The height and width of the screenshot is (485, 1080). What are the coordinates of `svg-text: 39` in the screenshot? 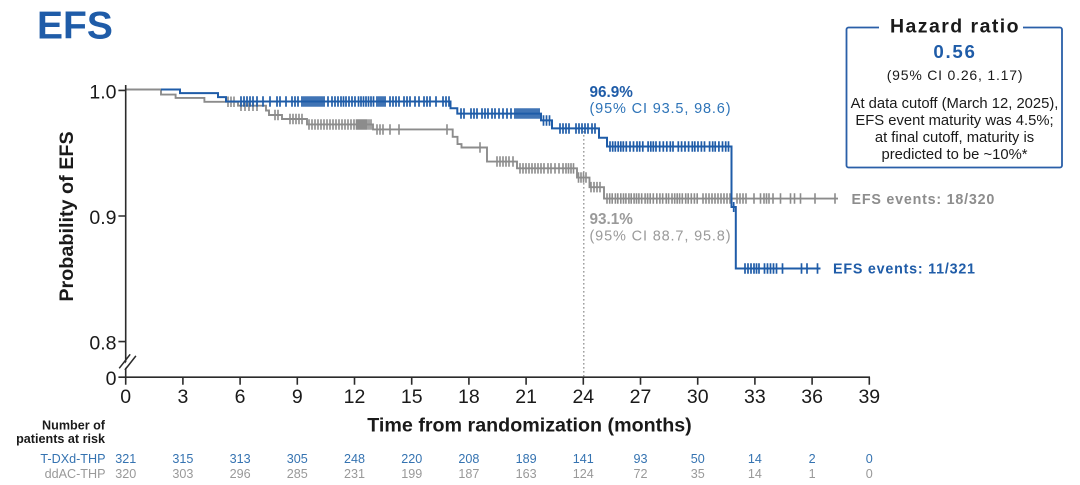 It's located at (869, 397).